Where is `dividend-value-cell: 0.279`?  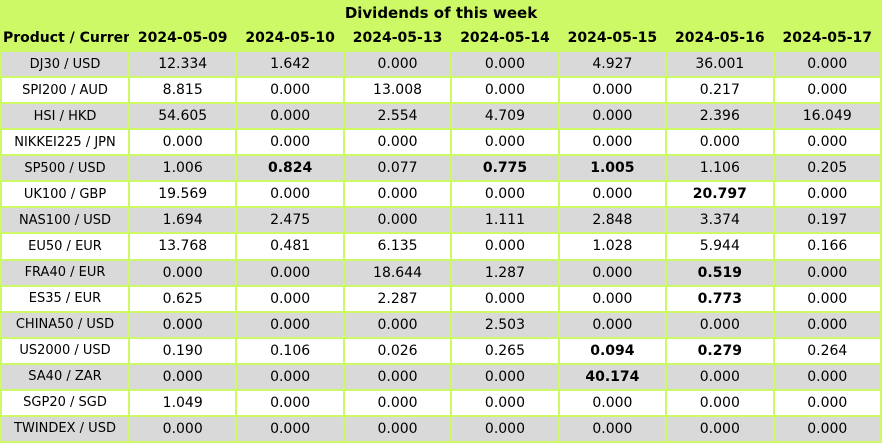
dividend-value-cell: 0.279 is located at coordinates (720, 350).